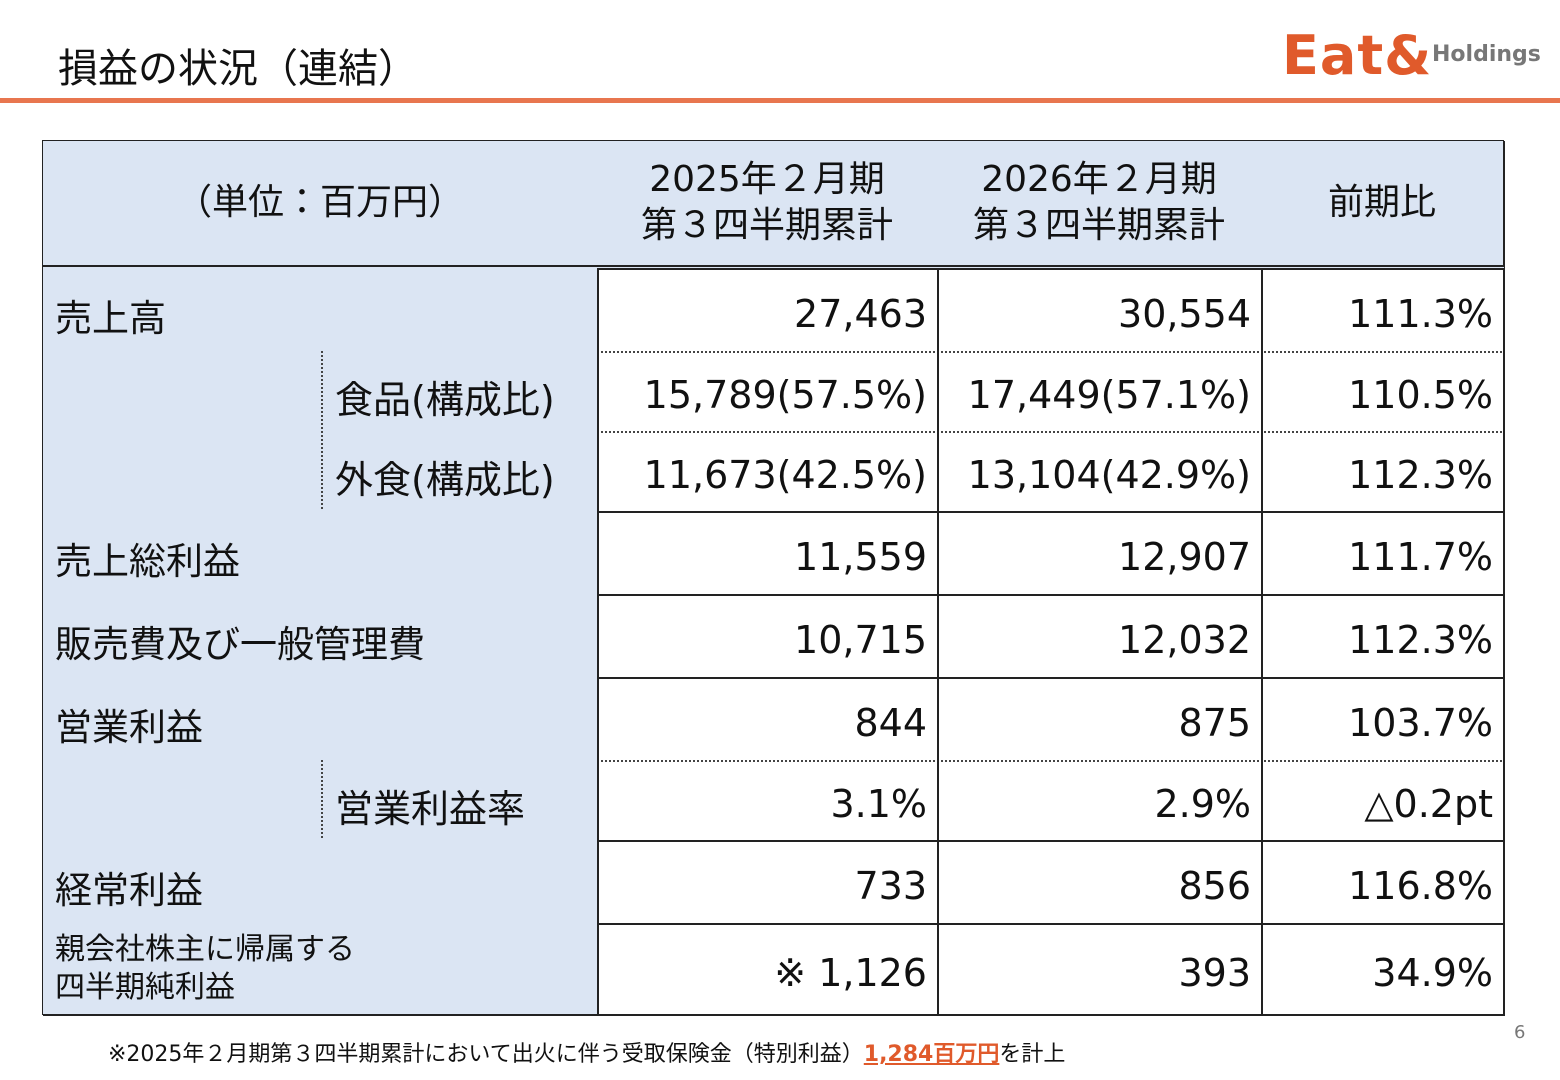  I want to click on row-label-cell: 親会社株主に帰属する 四半期純利益, so click(321, 969).